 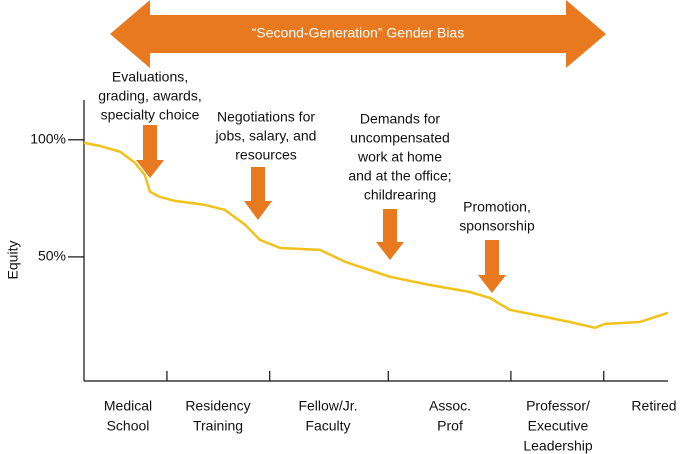 I want to click on x-category-label: Leadership, so click(x=557, y=446).